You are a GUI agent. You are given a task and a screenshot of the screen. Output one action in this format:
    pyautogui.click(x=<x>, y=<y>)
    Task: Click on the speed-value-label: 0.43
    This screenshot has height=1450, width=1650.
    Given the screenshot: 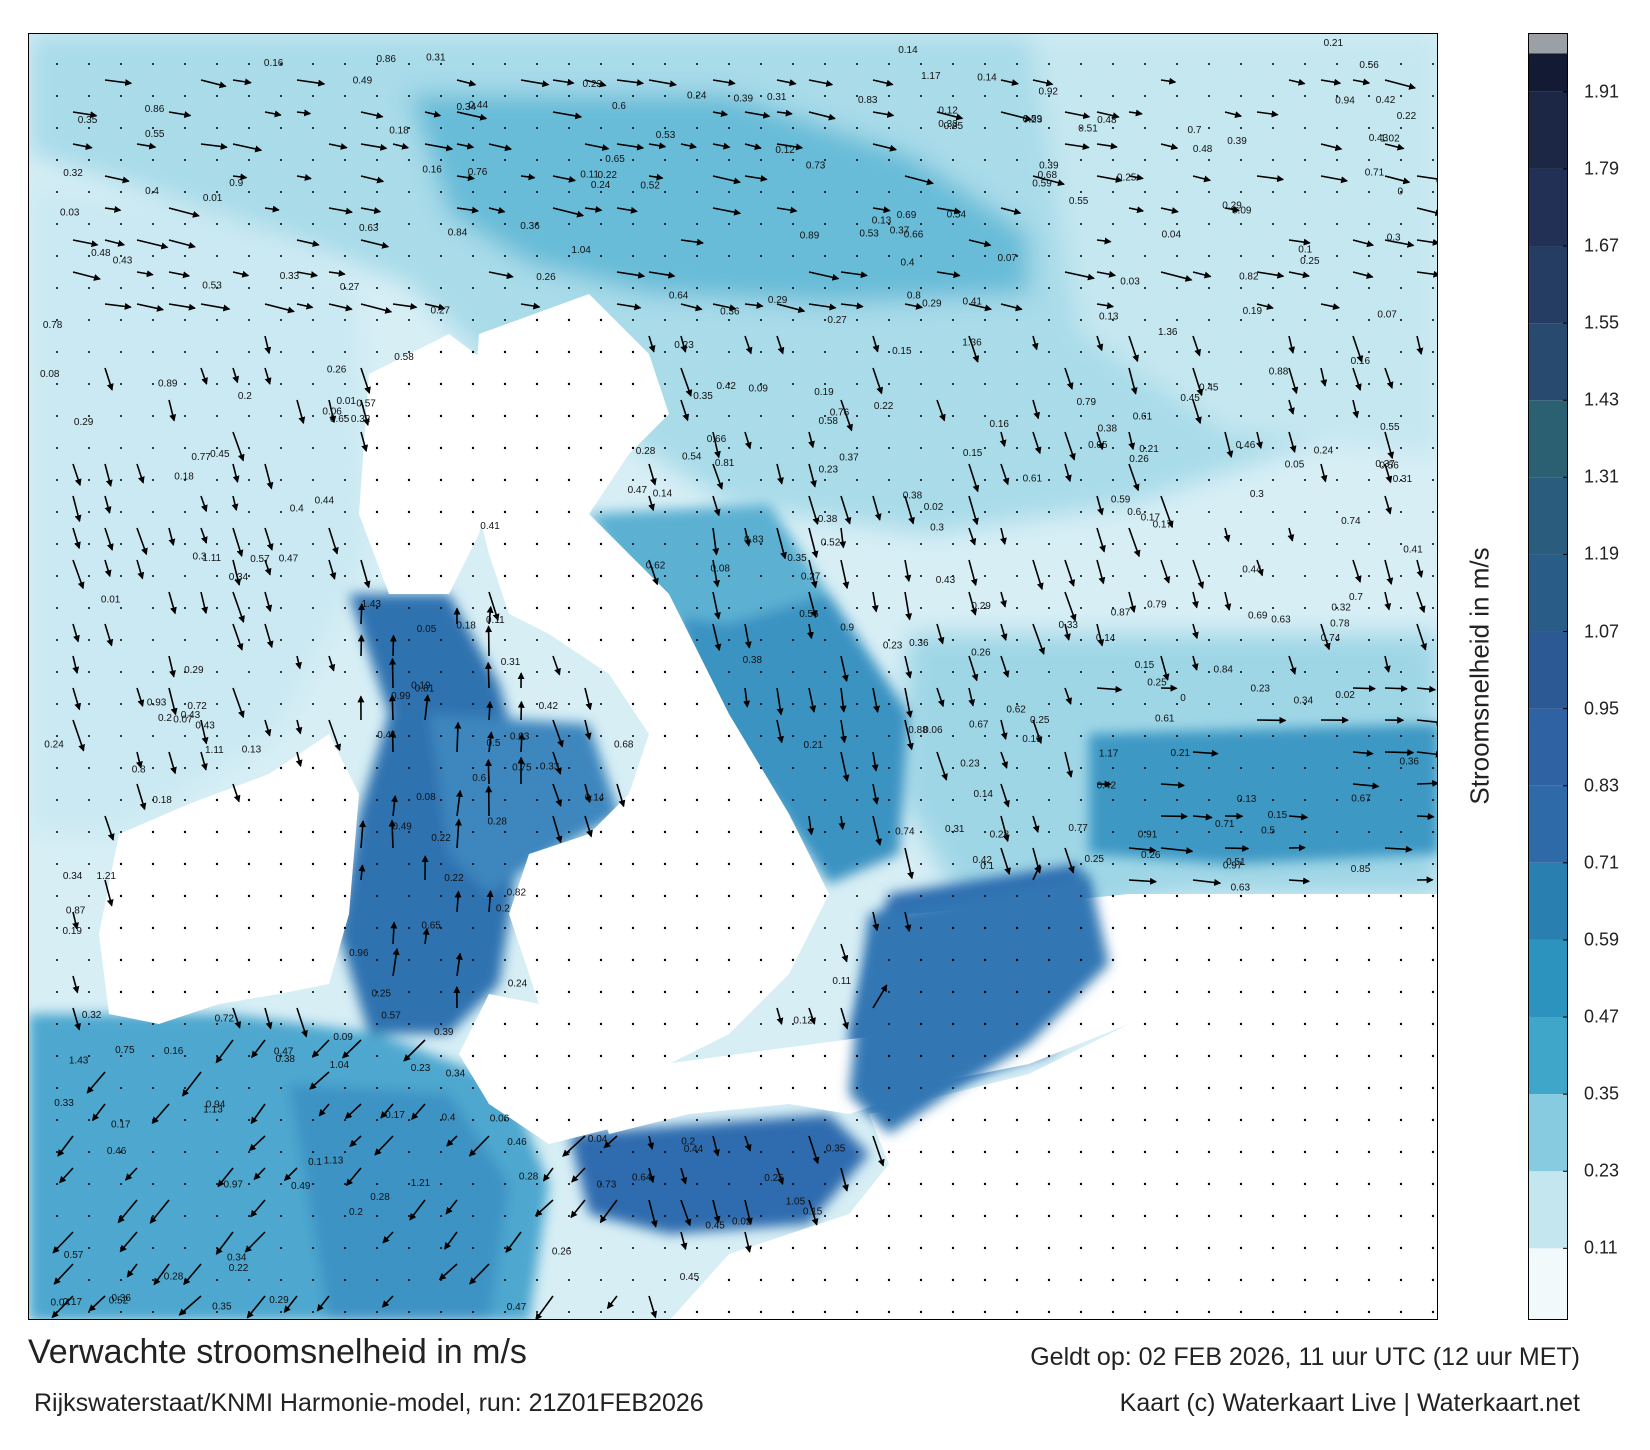 What is the action you would take?
    pyautogui.click(x=123, y=261)
    